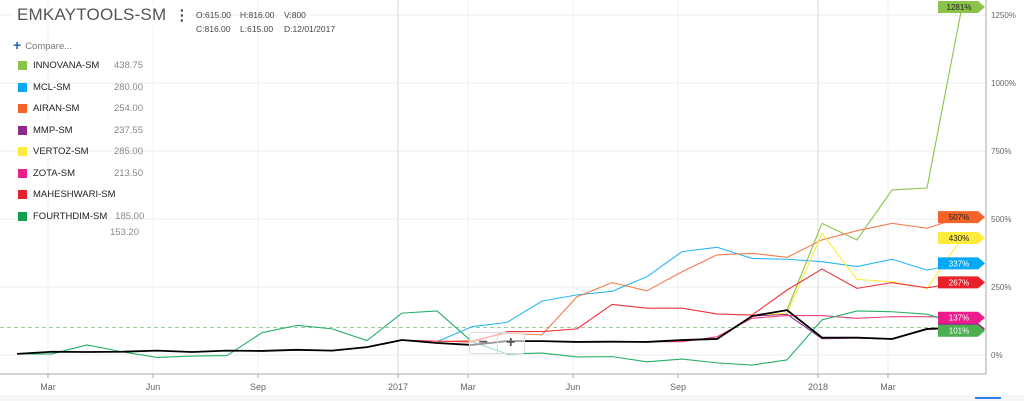 The image size is (1024, 401). What do you see at coordinates (54, 173) in the screenshot?
I see `legend-name: ZOTA-SM` at bounding box center [54, 173].